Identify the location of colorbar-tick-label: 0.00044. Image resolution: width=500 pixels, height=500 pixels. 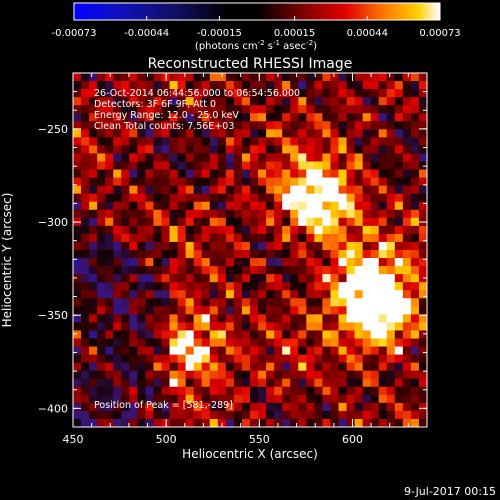
(367, 33).